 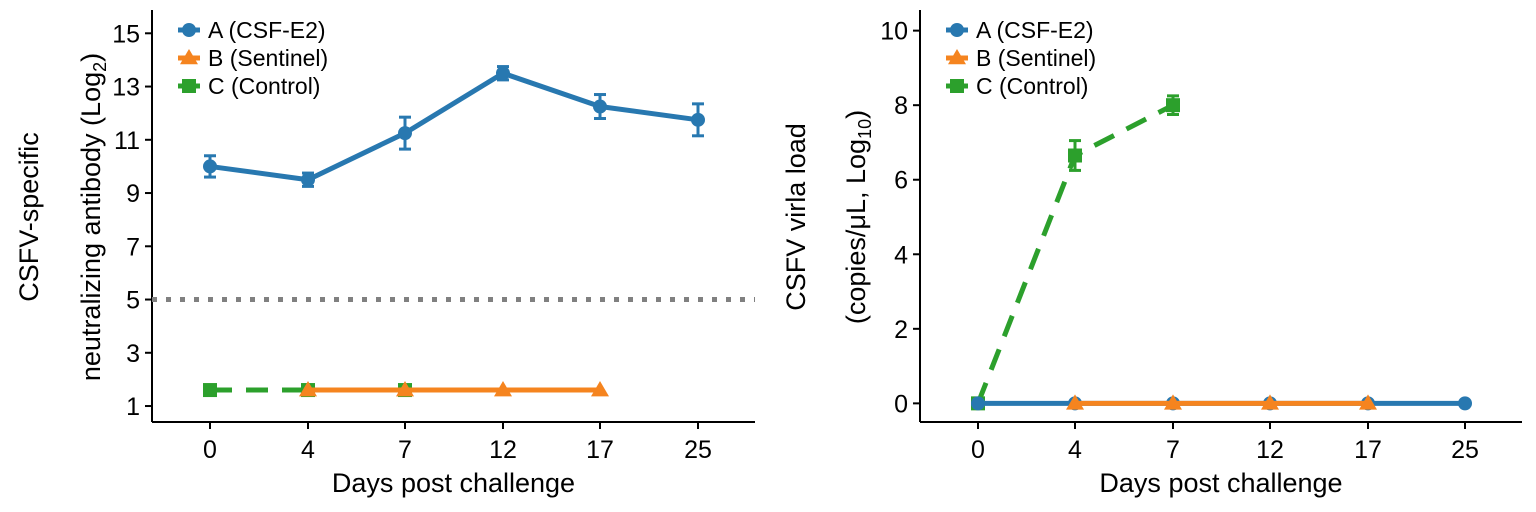 I want to click on y-tick-label: 11, so click(x=127, y=141).